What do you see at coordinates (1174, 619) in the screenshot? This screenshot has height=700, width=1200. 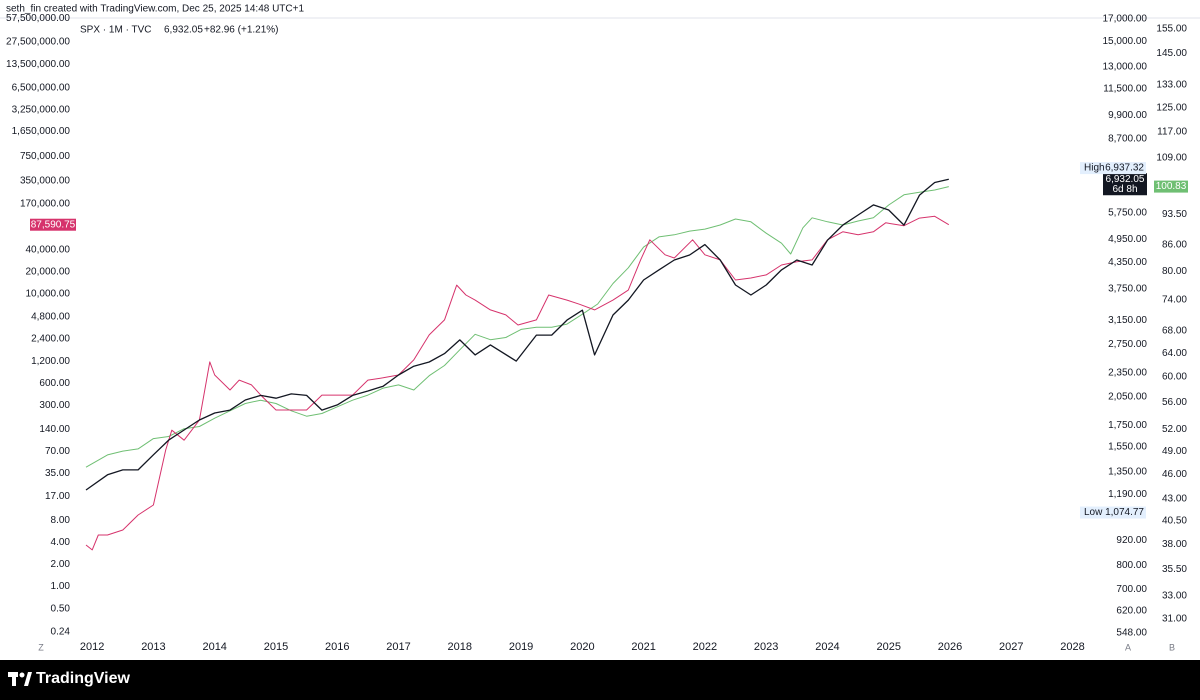 I see `axis-tick-label: 31.00` at bounding box center [1174, 619].